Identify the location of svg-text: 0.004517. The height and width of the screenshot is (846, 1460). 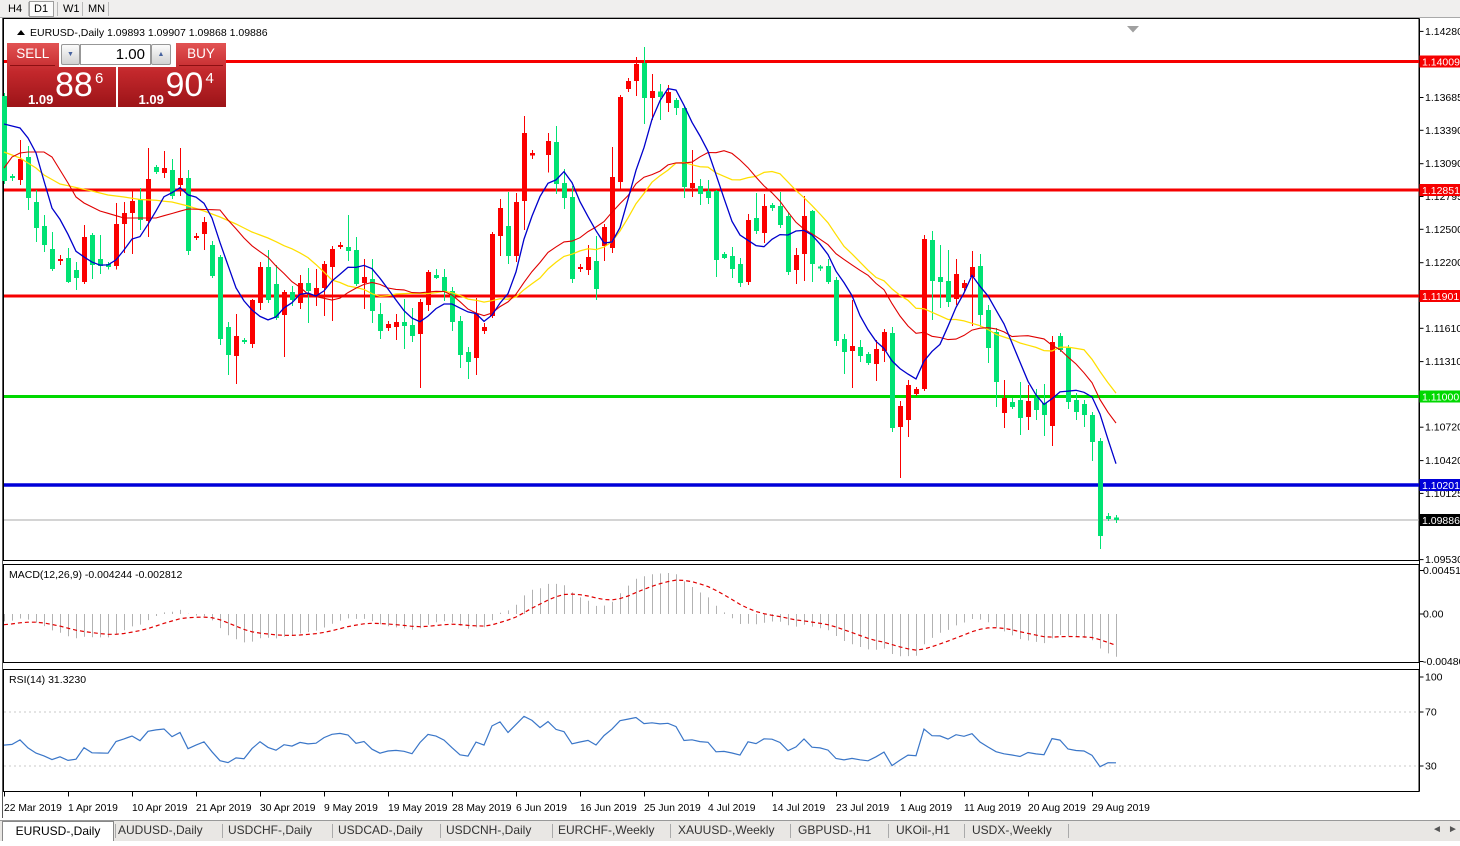
(1441, 571).